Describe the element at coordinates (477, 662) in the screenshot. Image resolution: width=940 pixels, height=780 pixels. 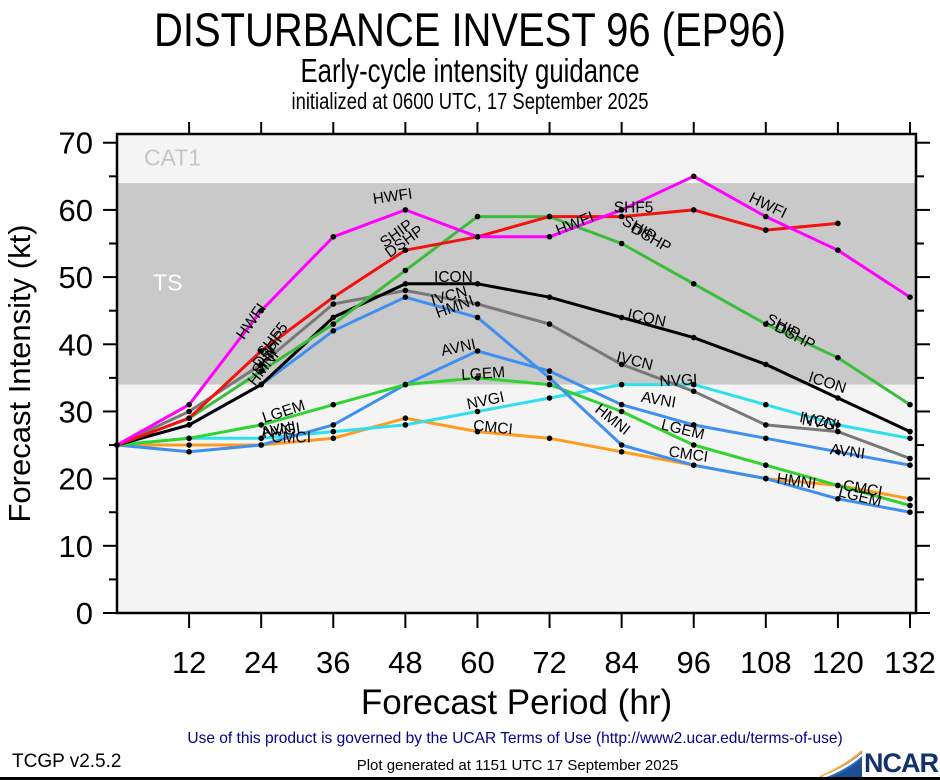
I see `x-tick-label-60: 60` at that location.